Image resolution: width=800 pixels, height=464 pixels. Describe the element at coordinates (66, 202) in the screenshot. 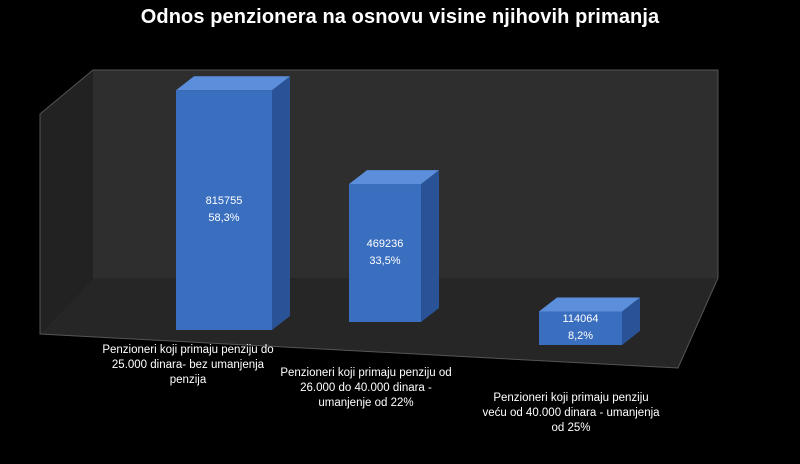

I see `left-wall` at that location.